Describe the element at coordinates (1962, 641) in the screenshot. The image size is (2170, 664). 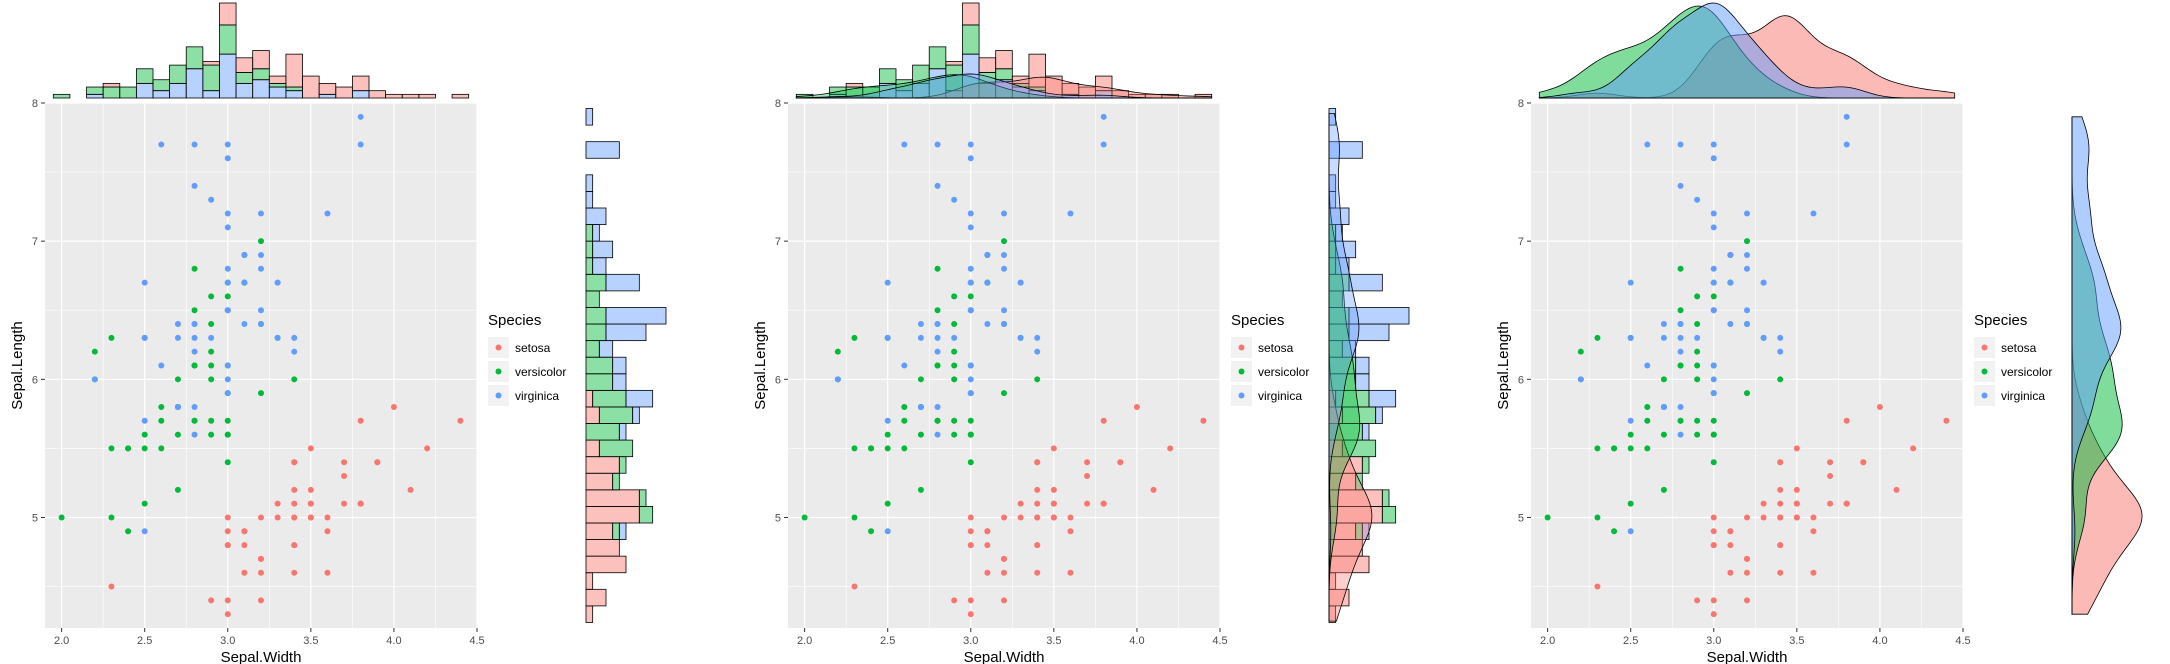
I see `x-tick-label: 4.5` at that location.